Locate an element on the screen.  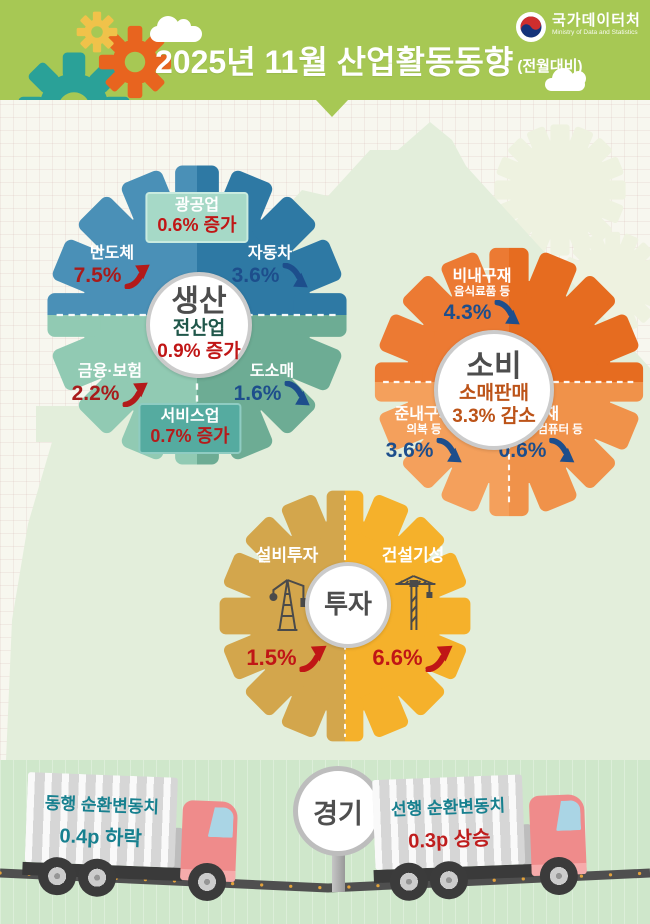
investment-hub: 투자 is located at coordinates (348, 605).